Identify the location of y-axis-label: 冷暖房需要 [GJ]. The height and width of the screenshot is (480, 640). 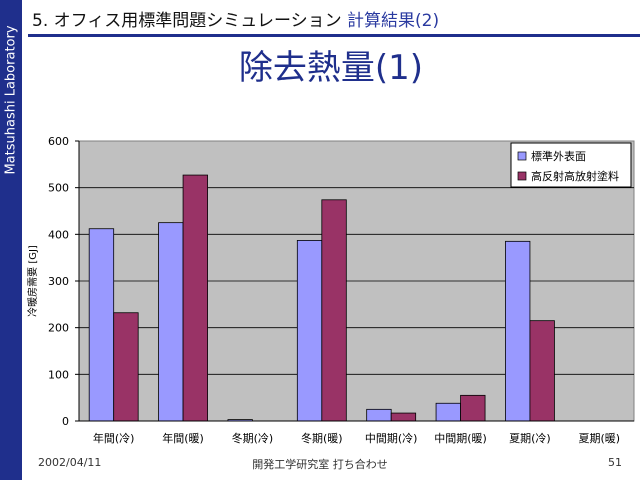
(32, 281).